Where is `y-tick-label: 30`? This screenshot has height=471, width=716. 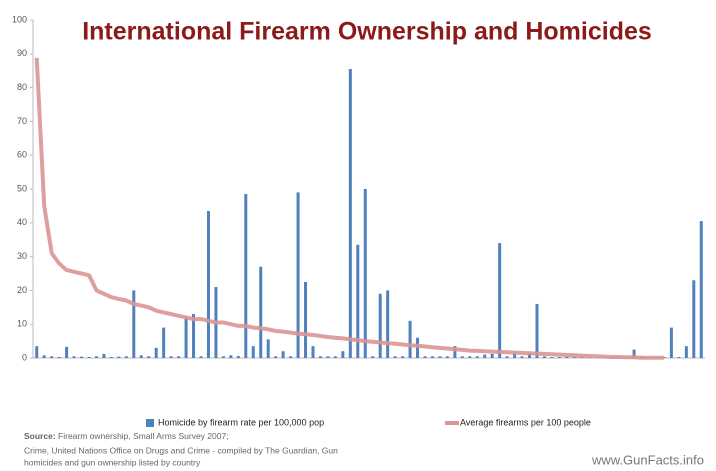
y-tick-label: 30 is located at coordinates (22, 256).